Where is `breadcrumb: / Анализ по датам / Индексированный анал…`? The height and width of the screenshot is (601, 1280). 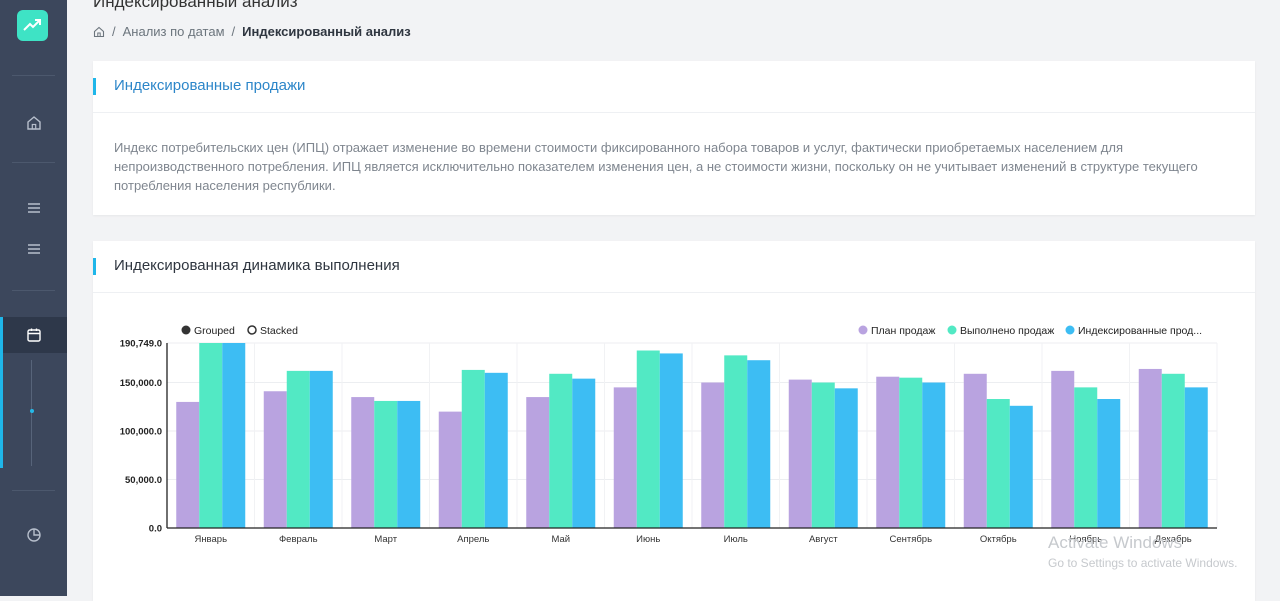 breadcrumb: / Анализ по датам / Индексированный анал… is located at coordinates (252, 31).